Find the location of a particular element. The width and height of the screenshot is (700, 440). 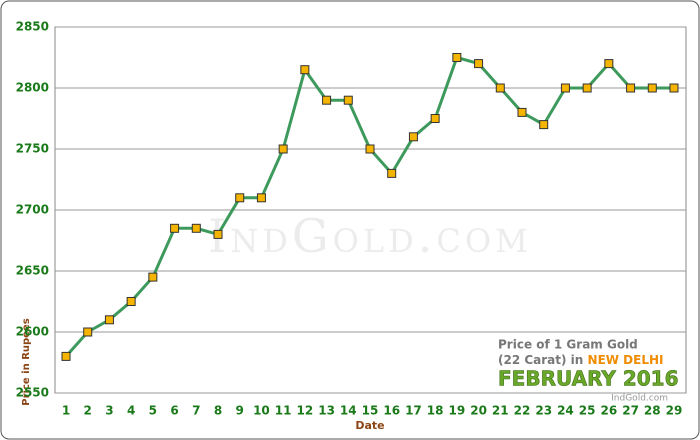

x-tick-label: 28 is located at coordinates (652, 411).